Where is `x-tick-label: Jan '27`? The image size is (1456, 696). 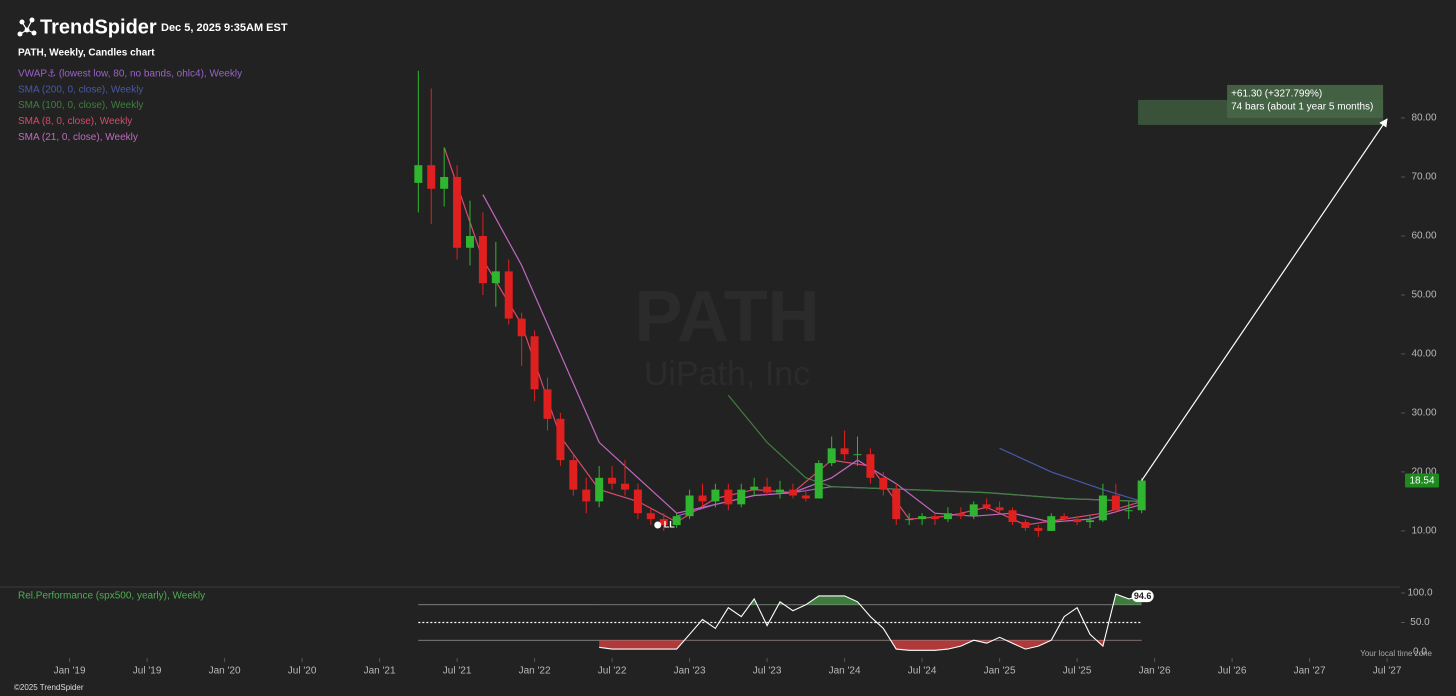 x-tick-label: Jan '27 is located at coordinates (1310, 671).